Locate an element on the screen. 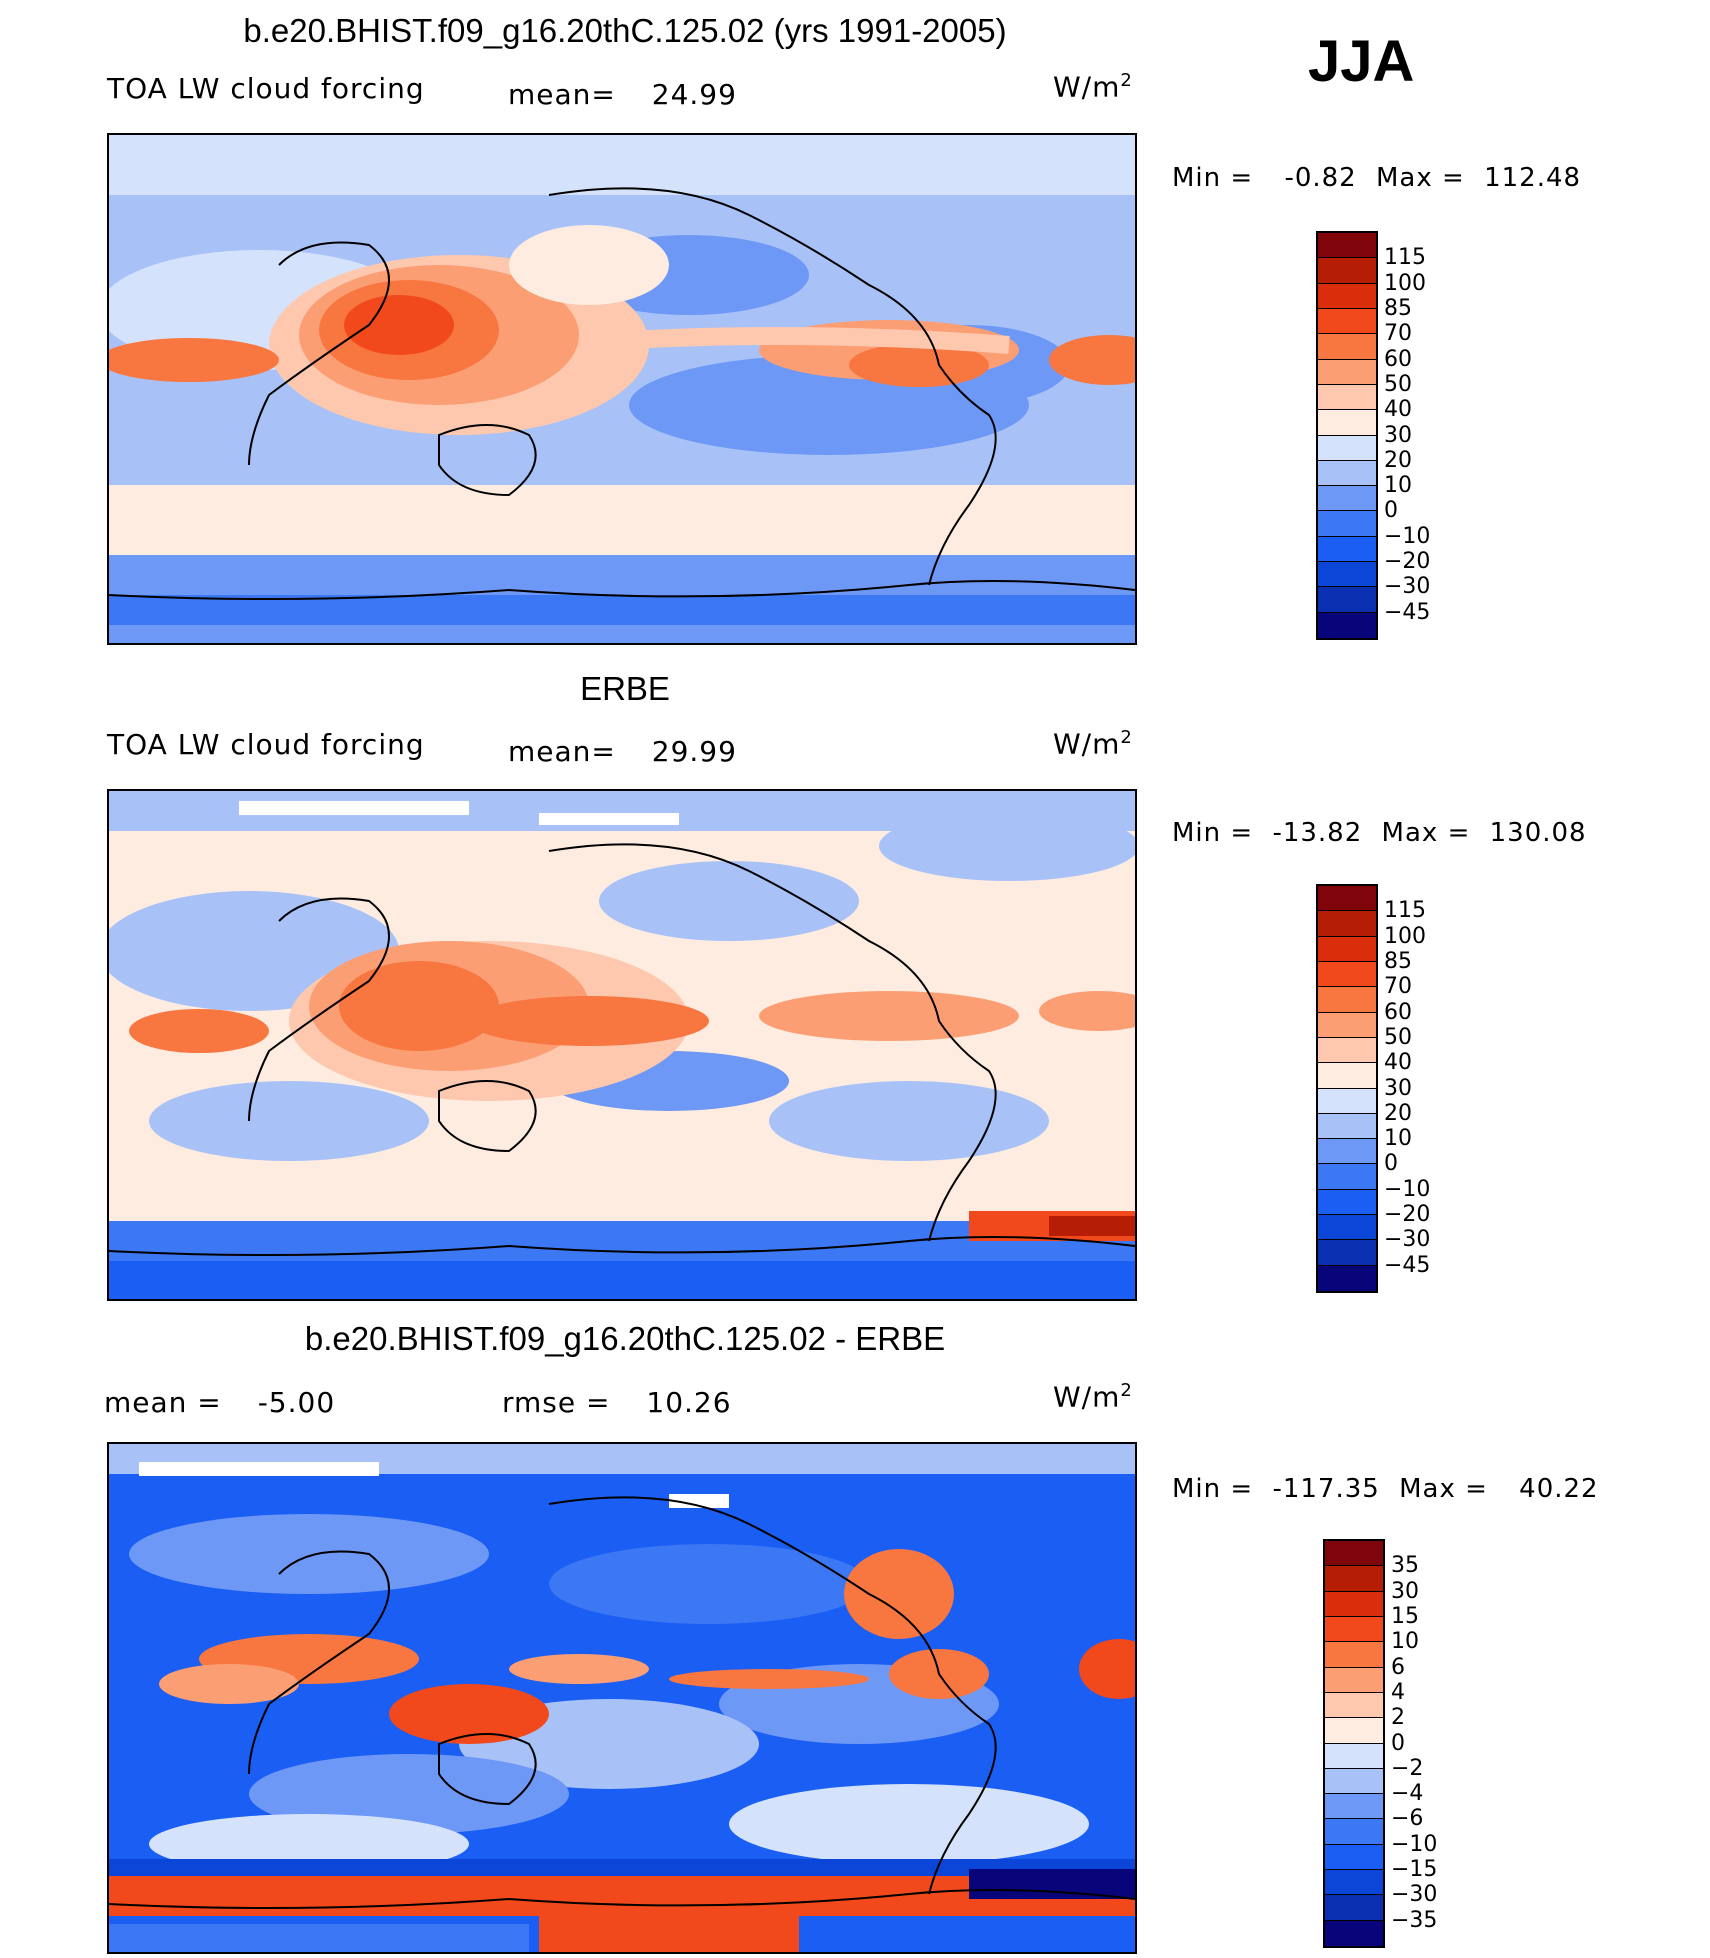 Image resolution: width=1710 pixels, height=1958 pixels. panel2-minmax: Min = -13.82 Max = 130.08 is located at coordinates (1379, 833).